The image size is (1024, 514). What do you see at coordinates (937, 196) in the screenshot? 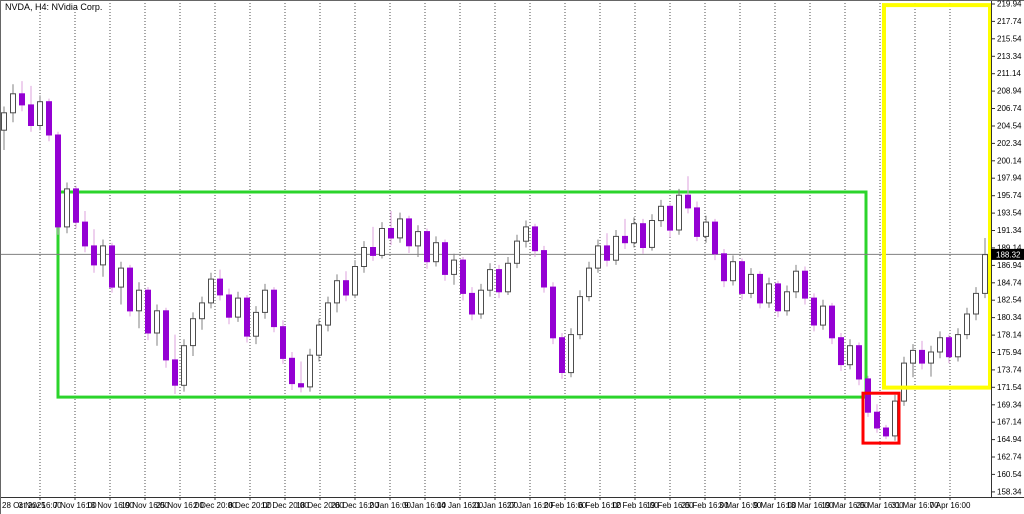
I see `yellow-target-box` at bounding box center [937, 196].